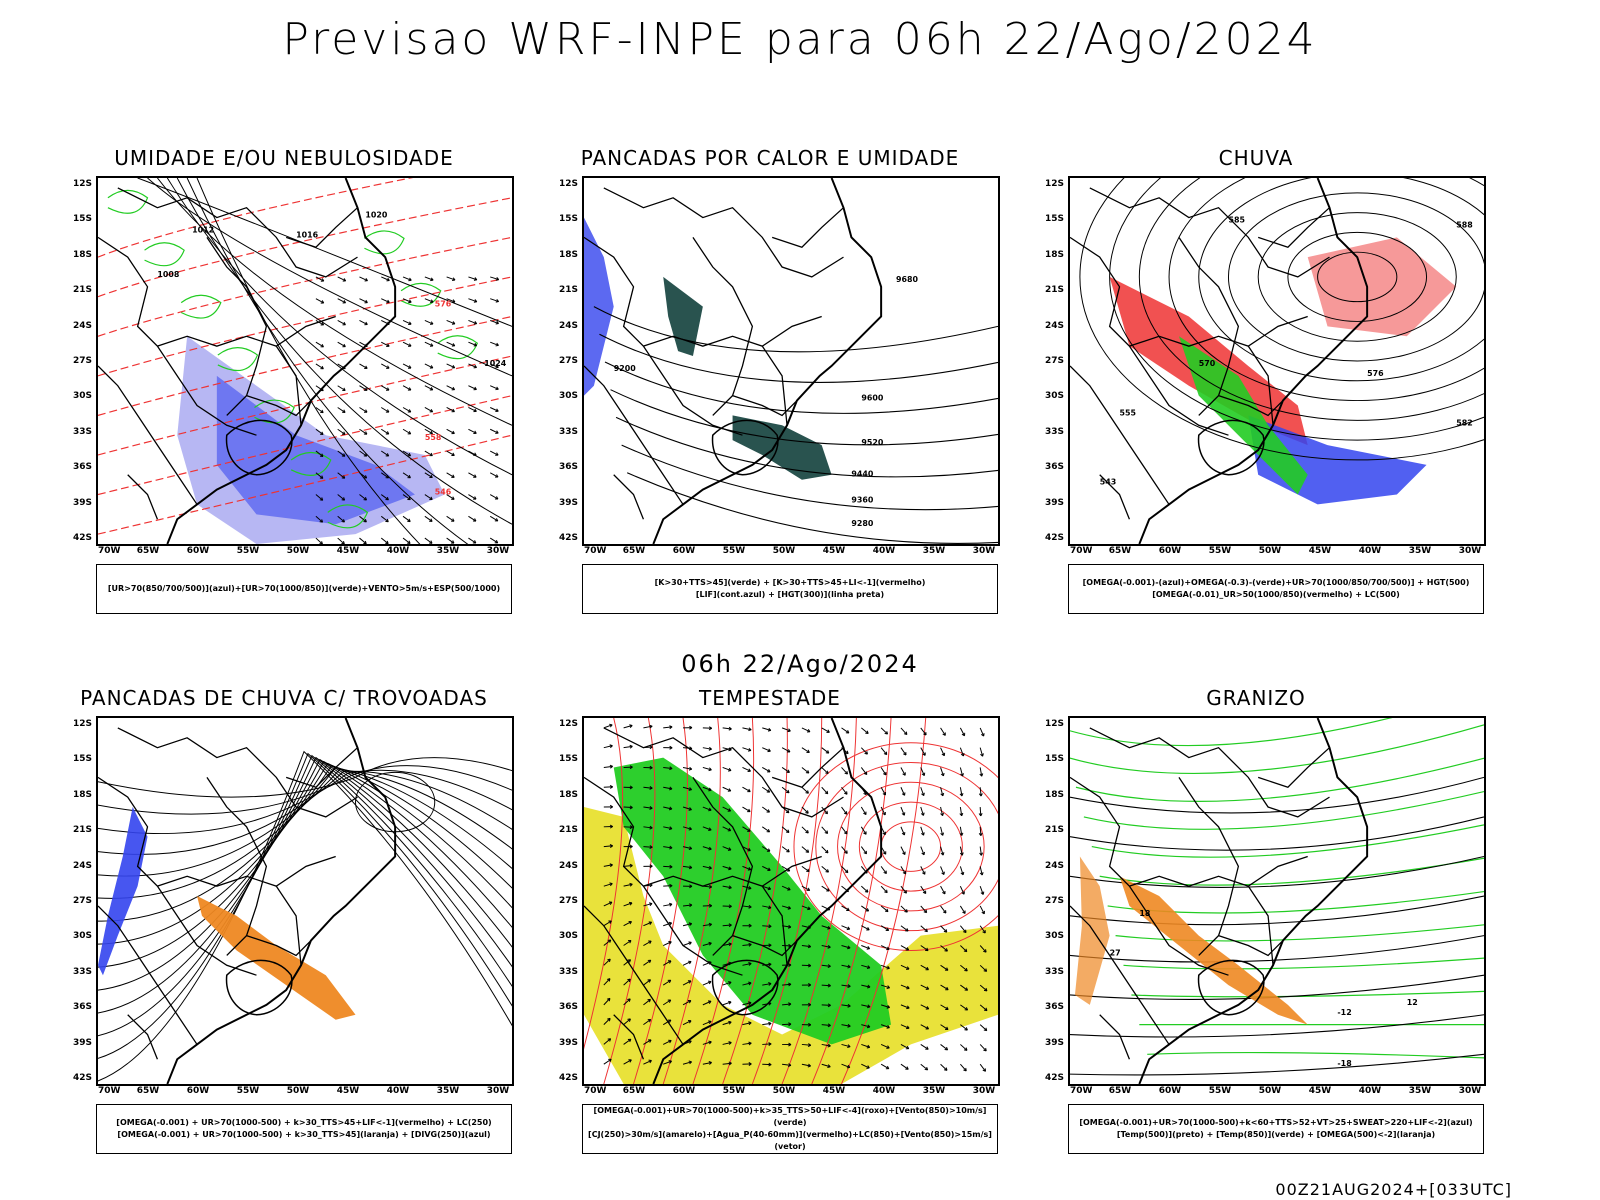 The width and height of the screenshot is (1600, 1200). Describe the element at coordinates (568, 901) in the screenshot. I see `lat-tick-label: 27S` at that location.